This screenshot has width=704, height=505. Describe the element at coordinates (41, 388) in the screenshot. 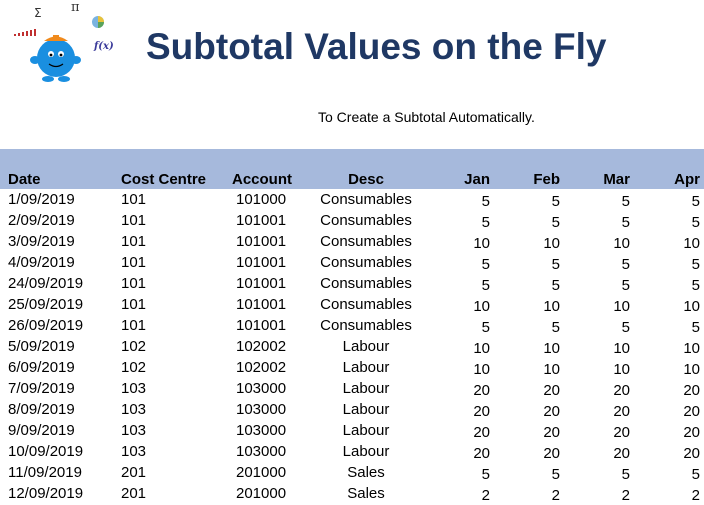

I see `cell-date: 7/09/2019` at that location.